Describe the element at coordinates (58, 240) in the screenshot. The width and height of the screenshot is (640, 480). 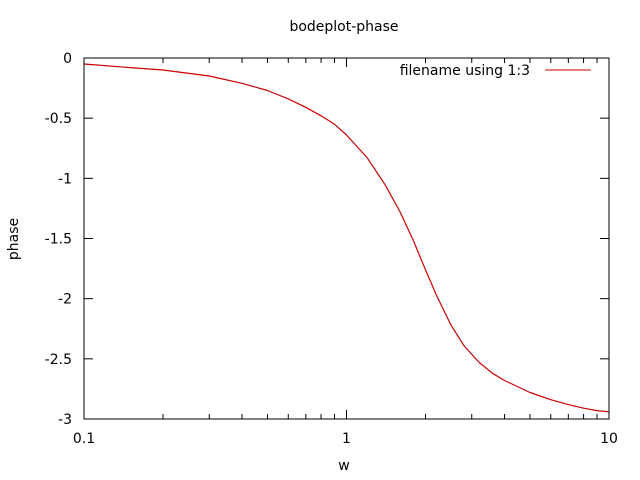
I see `y-tick-label: -1.5` at that location.